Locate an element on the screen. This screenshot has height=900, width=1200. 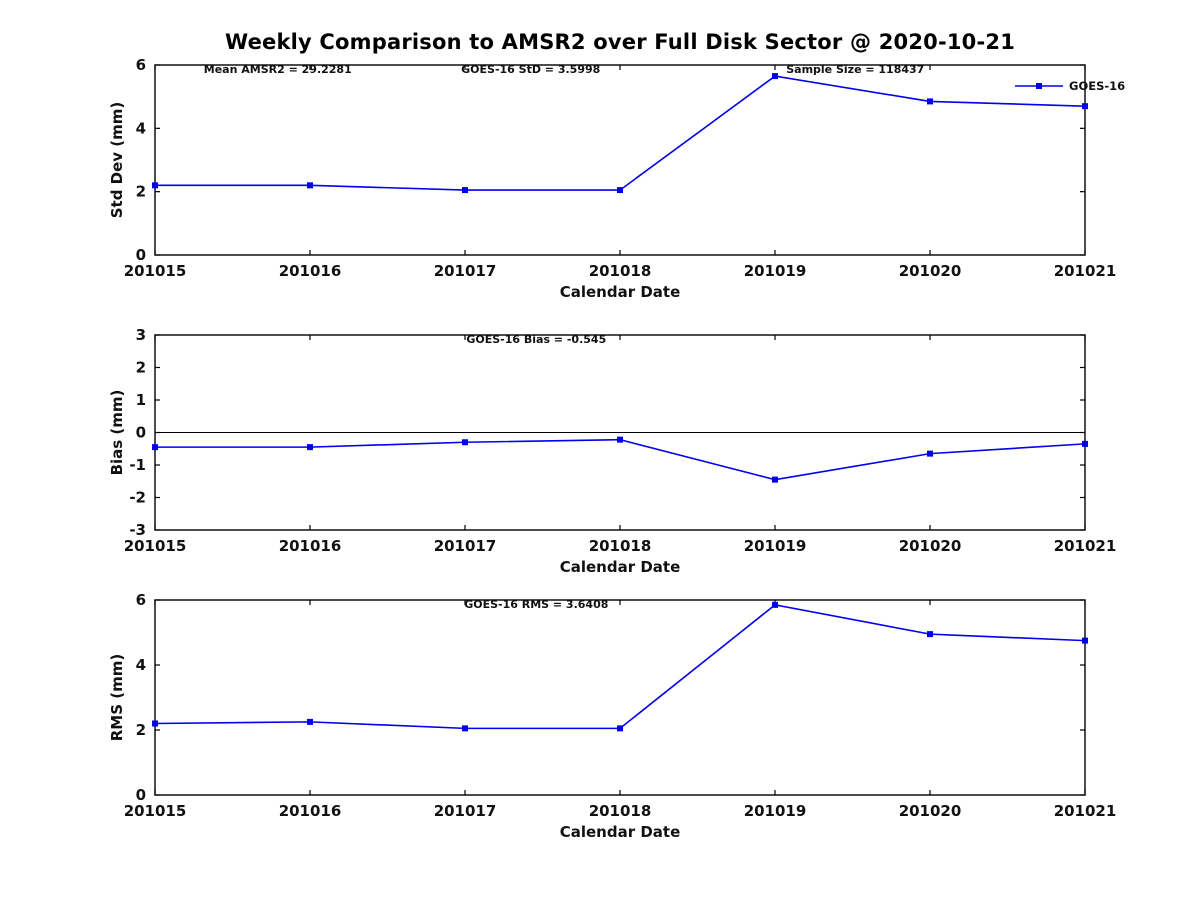
legend: GOES-16 is located at coordinates (1070, 86).